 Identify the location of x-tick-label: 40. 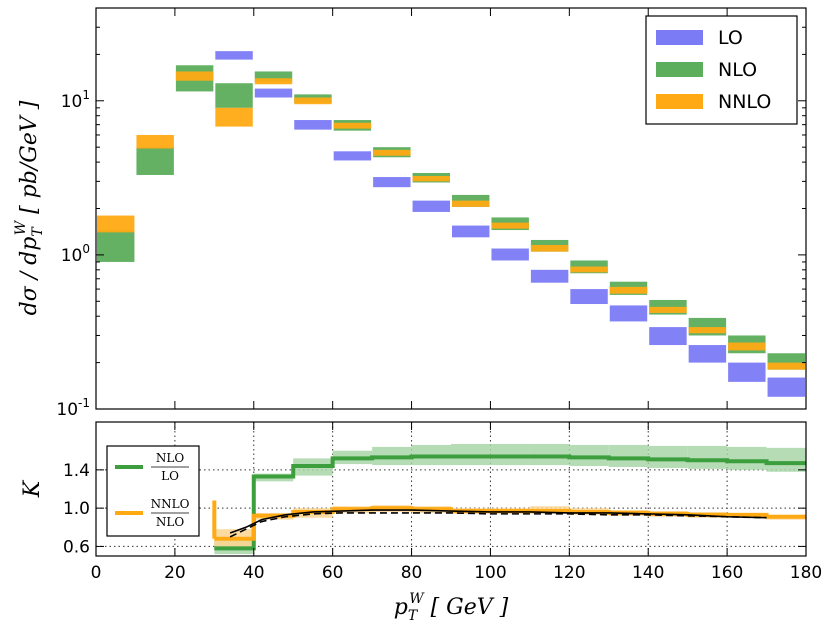
(254, 573).